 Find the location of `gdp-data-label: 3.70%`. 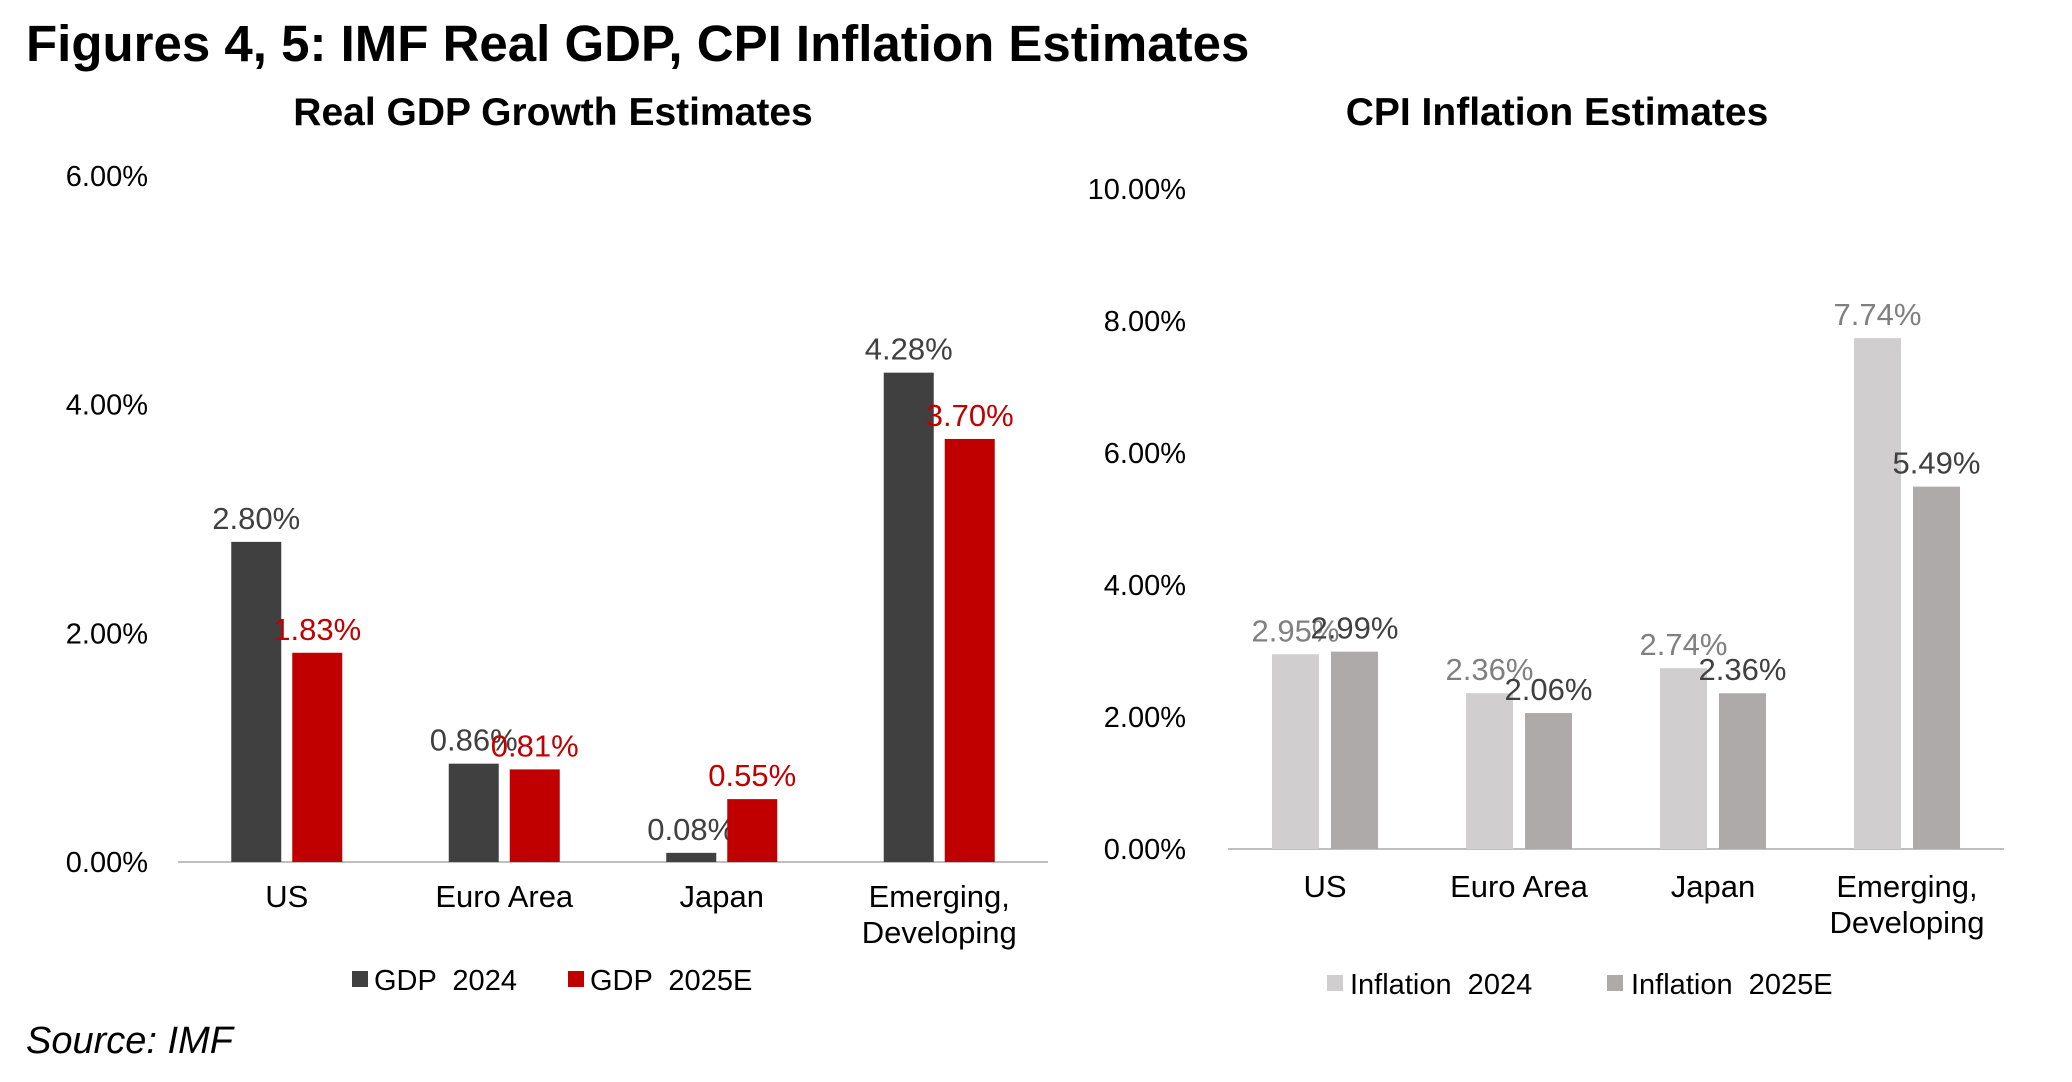

gdp-data-label: 3.70% is located at coordinates (970, 415).